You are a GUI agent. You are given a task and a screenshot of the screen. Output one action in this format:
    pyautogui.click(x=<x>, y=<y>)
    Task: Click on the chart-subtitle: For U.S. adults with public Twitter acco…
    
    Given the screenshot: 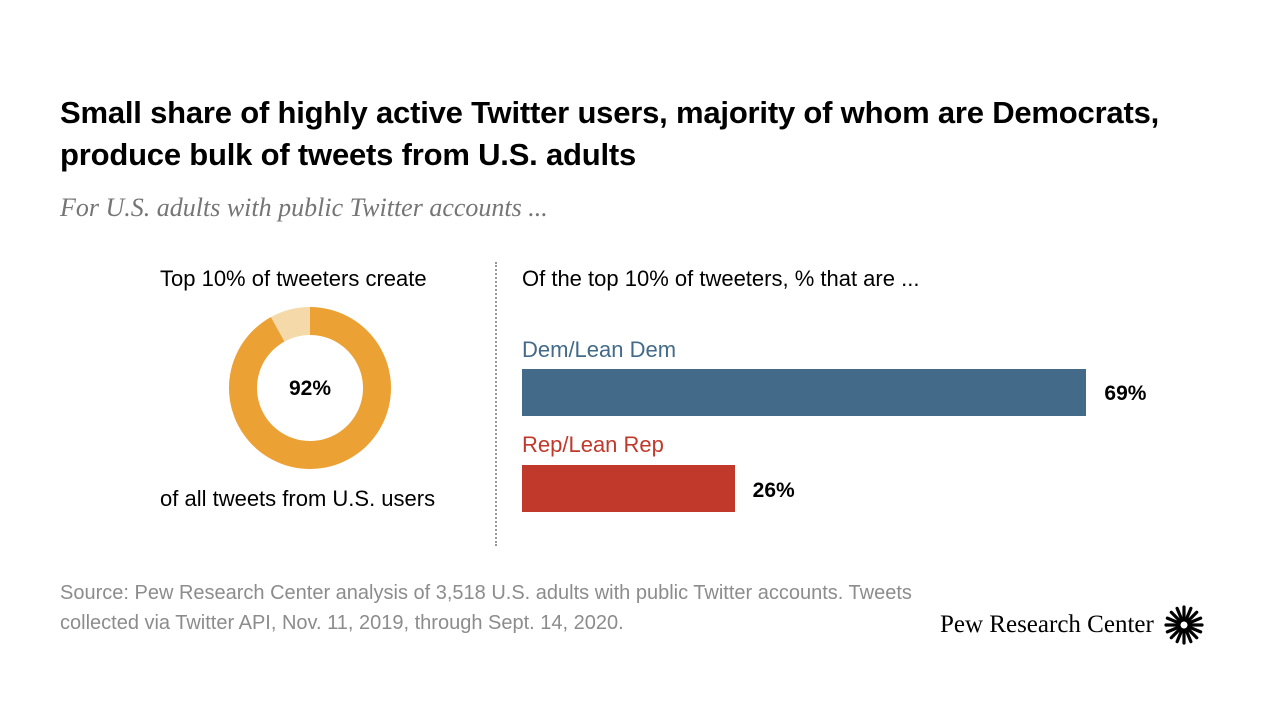 What is the action you would take?
    pyautogui.click(x=304, y=207)
    